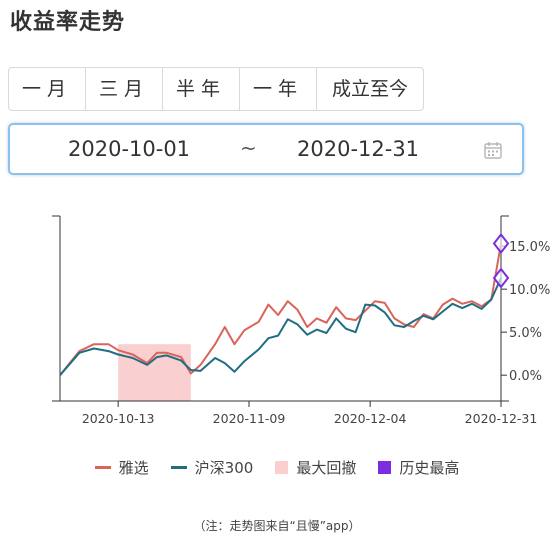  I want to click on period-tabs: 一月 三月 半年 一年 成立至今, so click(216, 89).